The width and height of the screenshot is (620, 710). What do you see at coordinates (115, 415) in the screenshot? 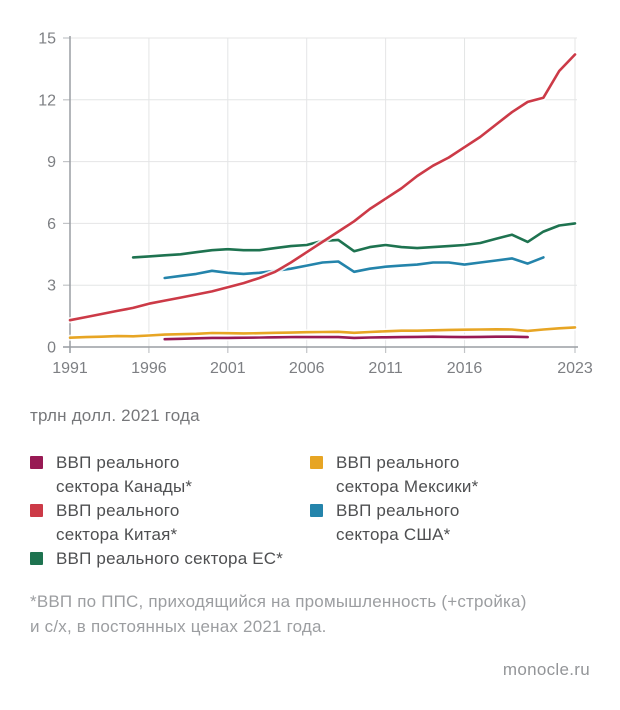
I see `unit-label: трлн долл. 2021 года` at bounding box center [115, 415].